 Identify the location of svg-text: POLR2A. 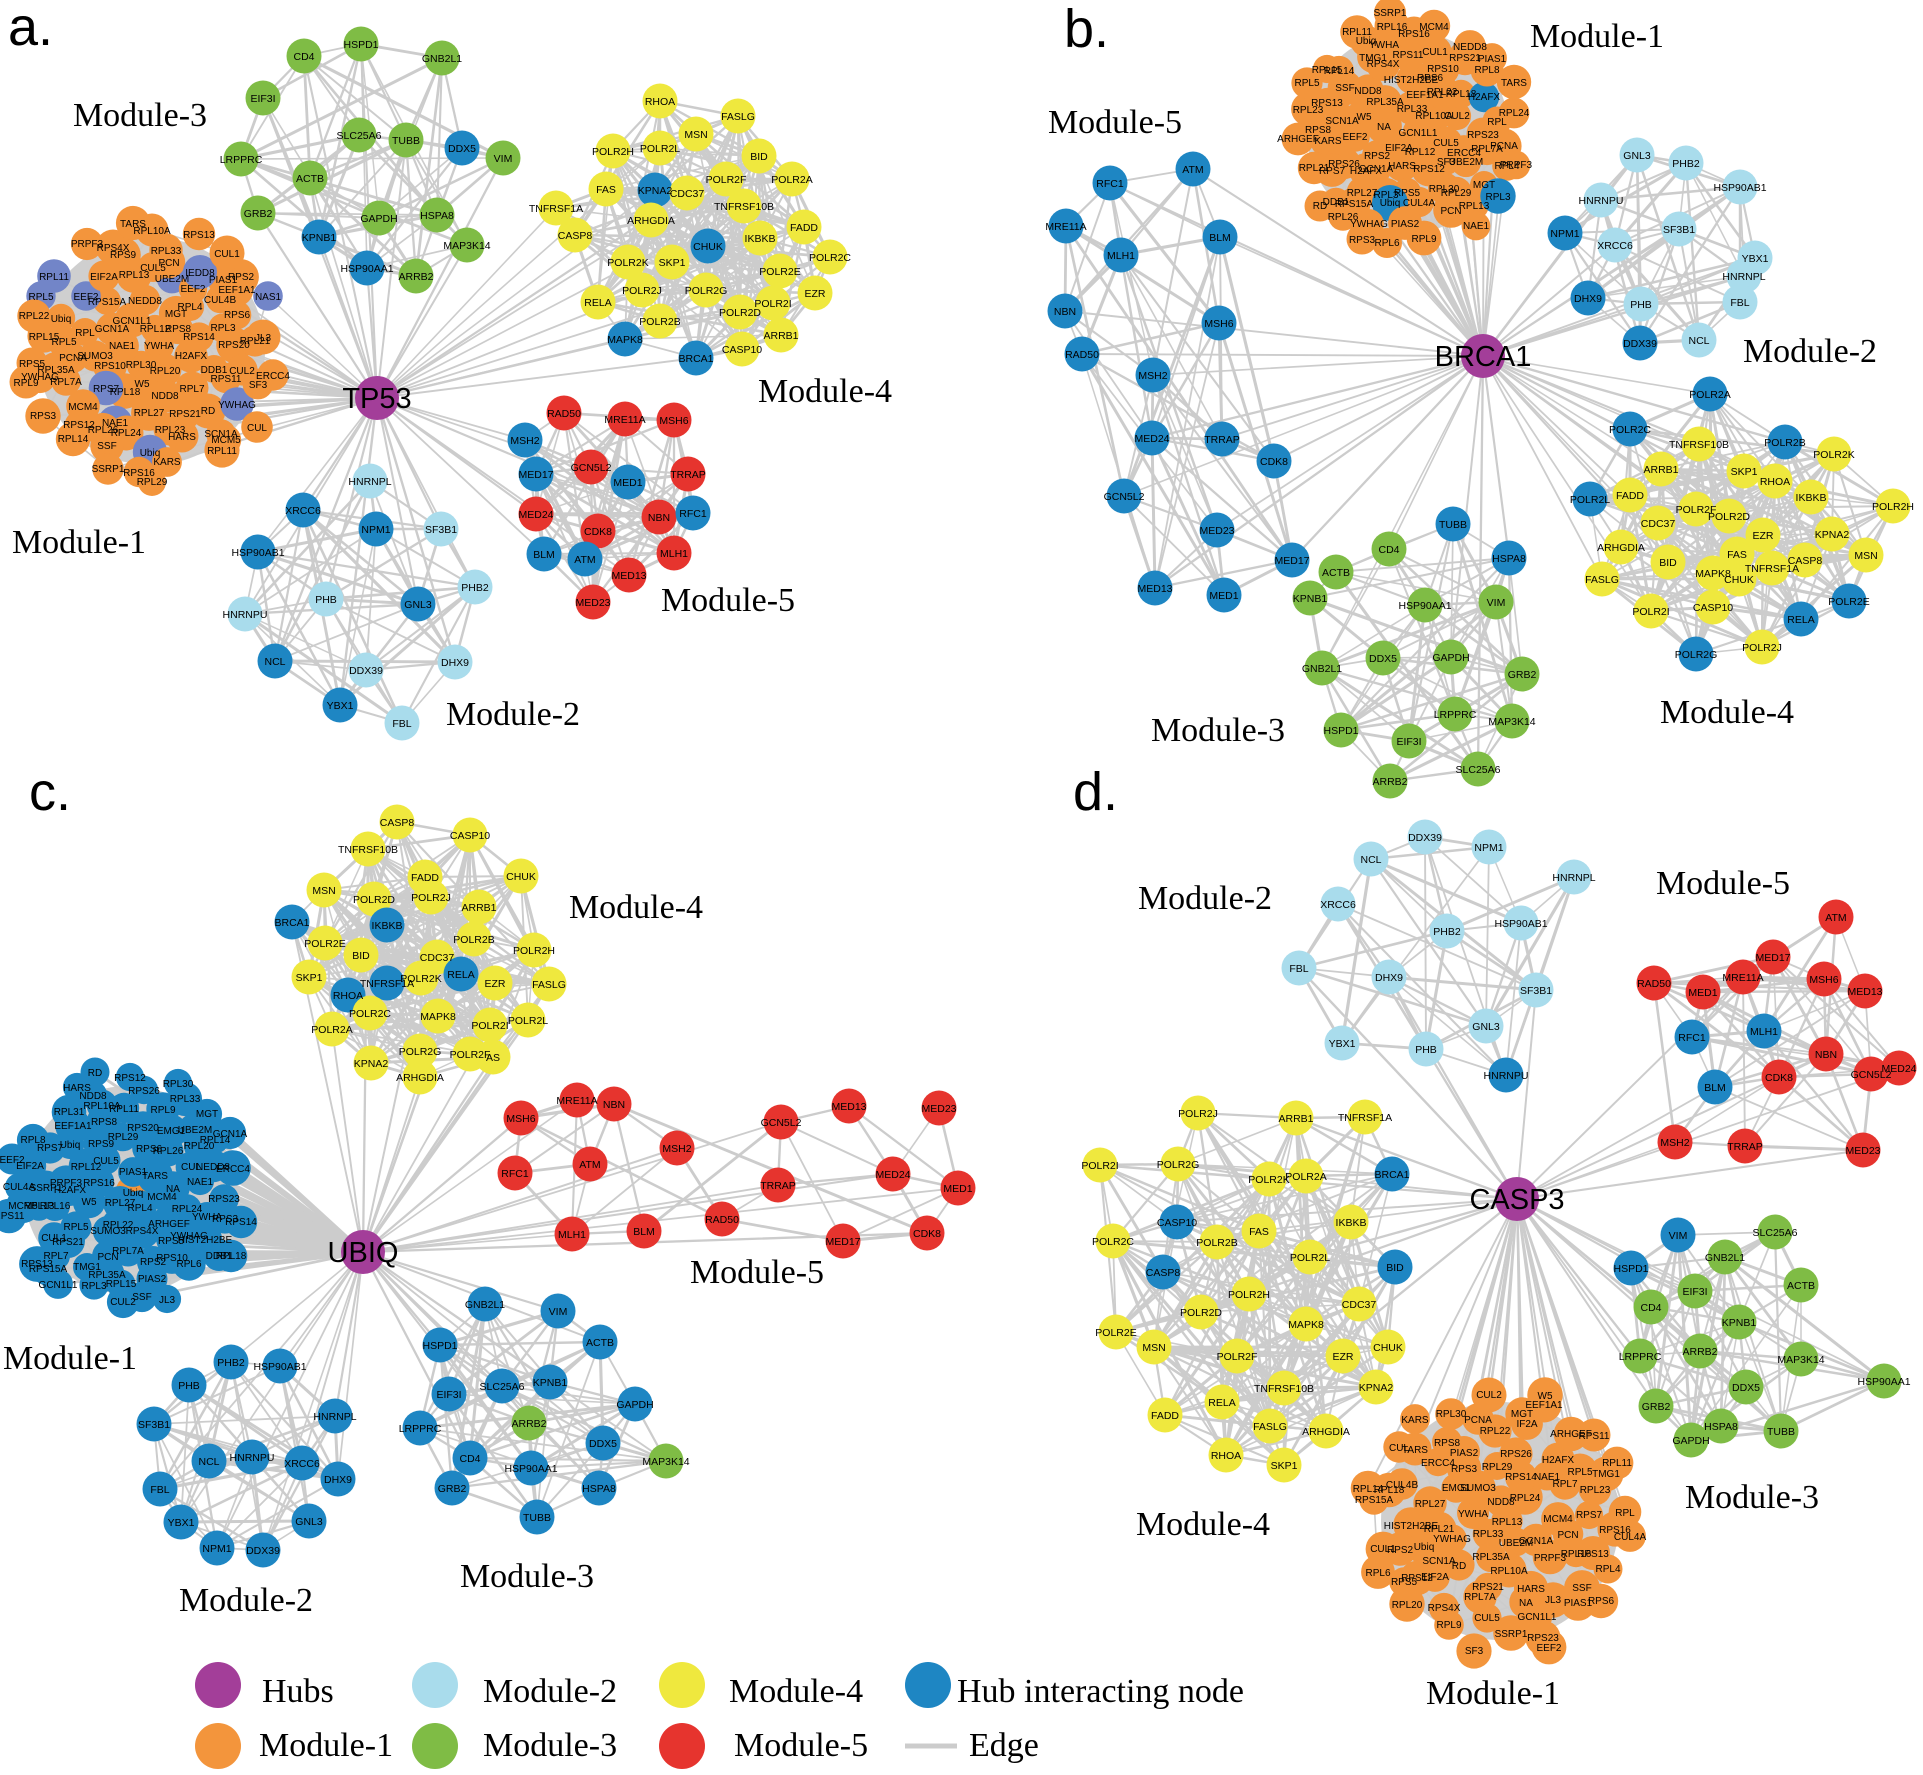
(1709, 395).